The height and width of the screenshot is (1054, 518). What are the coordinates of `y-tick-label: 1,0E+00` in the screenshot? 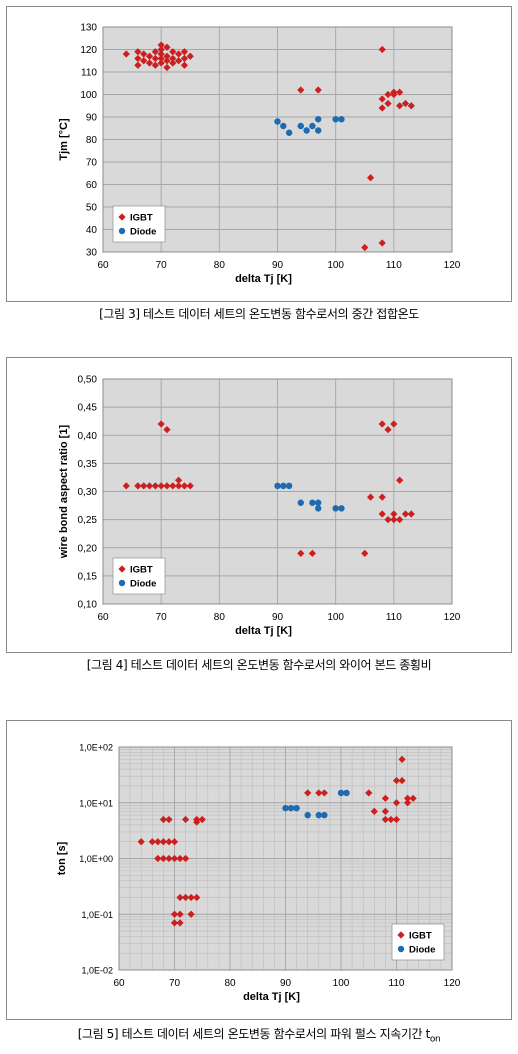 It's located at (96, 859).